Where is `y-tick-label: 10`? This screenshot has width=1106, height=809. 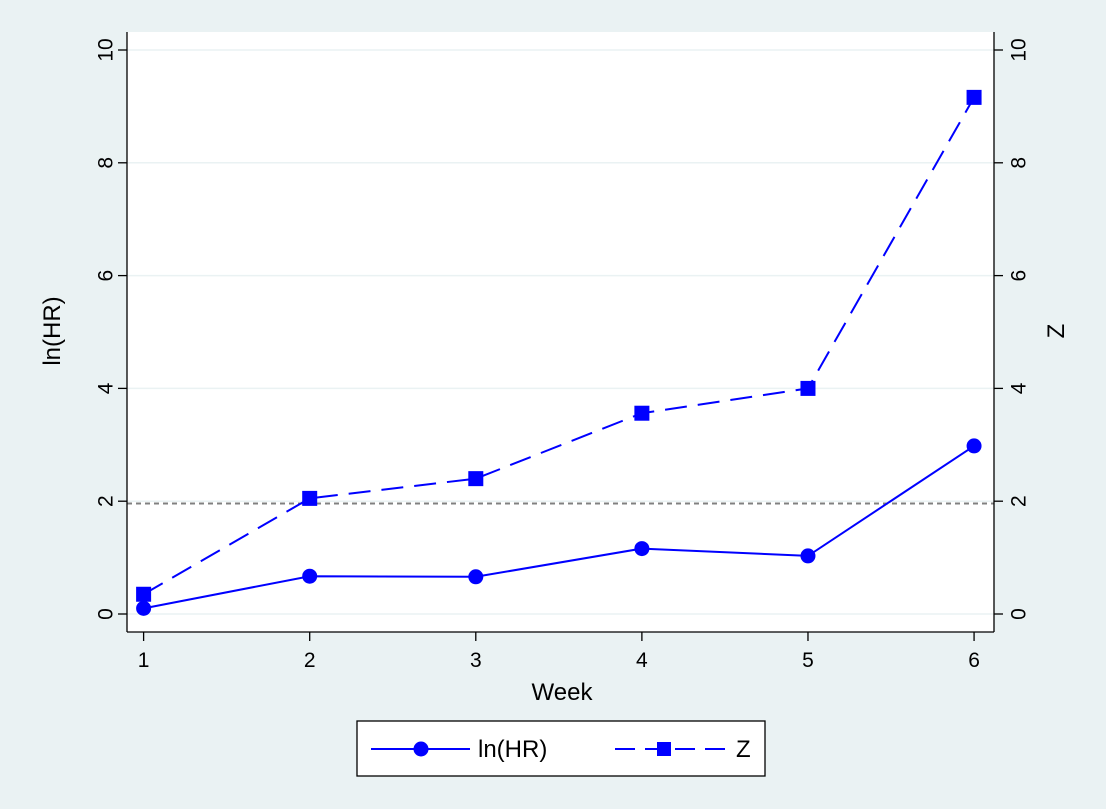
y-tick-label: 10 is located at coordinates (105, 49).